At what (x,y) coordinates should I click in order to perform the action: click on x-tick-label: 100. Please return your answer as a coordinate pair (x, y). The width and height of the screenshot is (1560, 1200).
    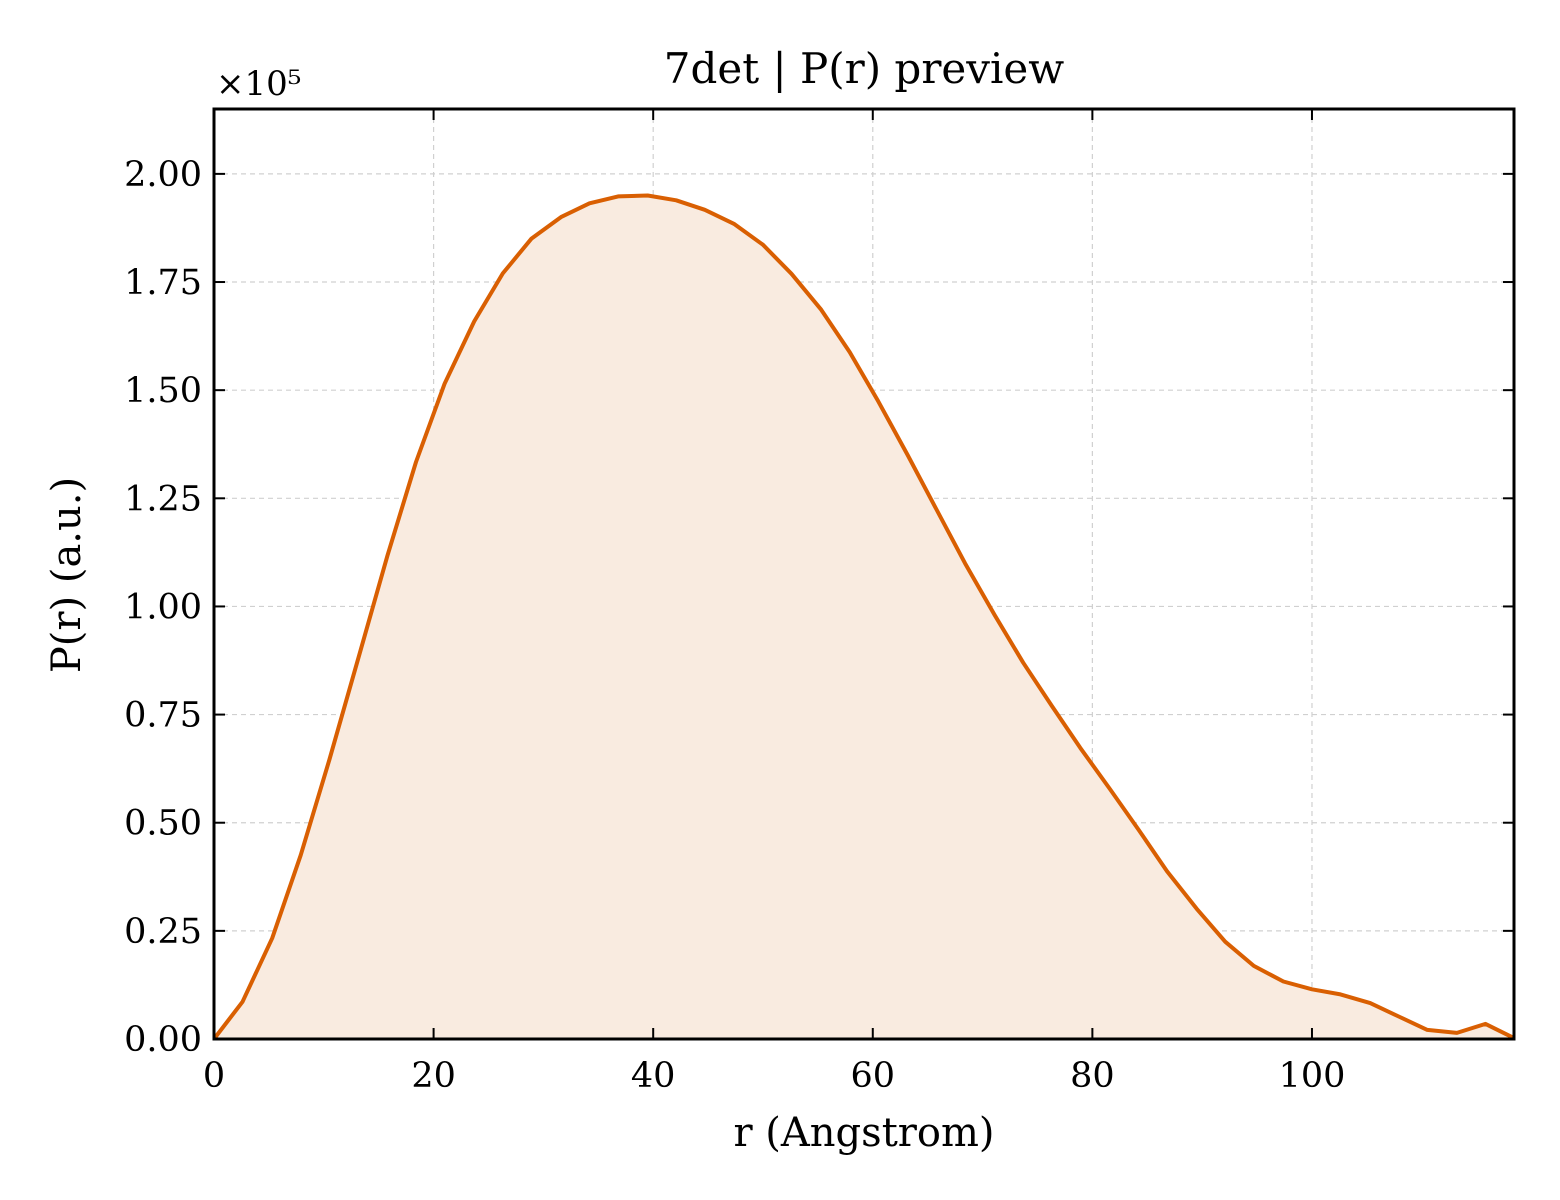
    Looking at the image, I should click on (1312, 1076).